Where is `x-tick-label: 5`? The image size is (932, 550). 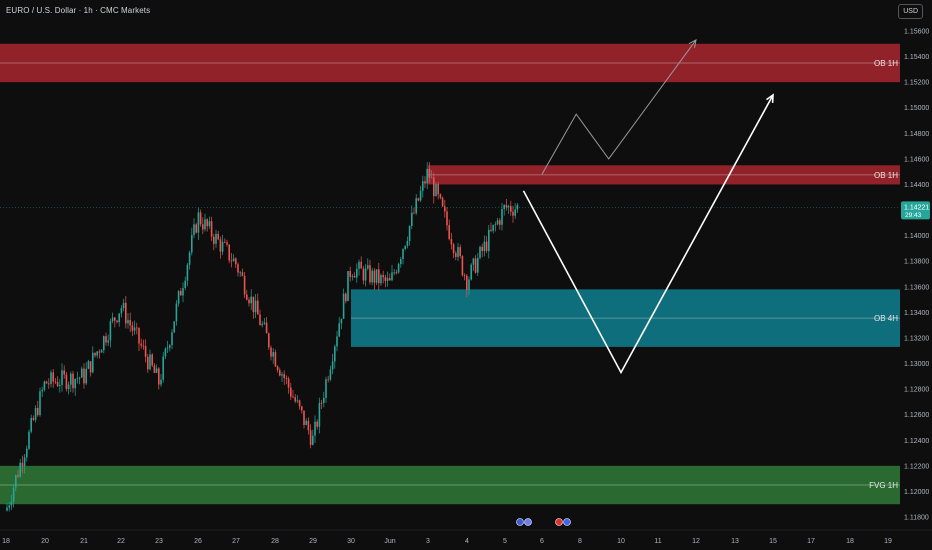 x-tick-label: 5 is located at coordinates (505, 541).